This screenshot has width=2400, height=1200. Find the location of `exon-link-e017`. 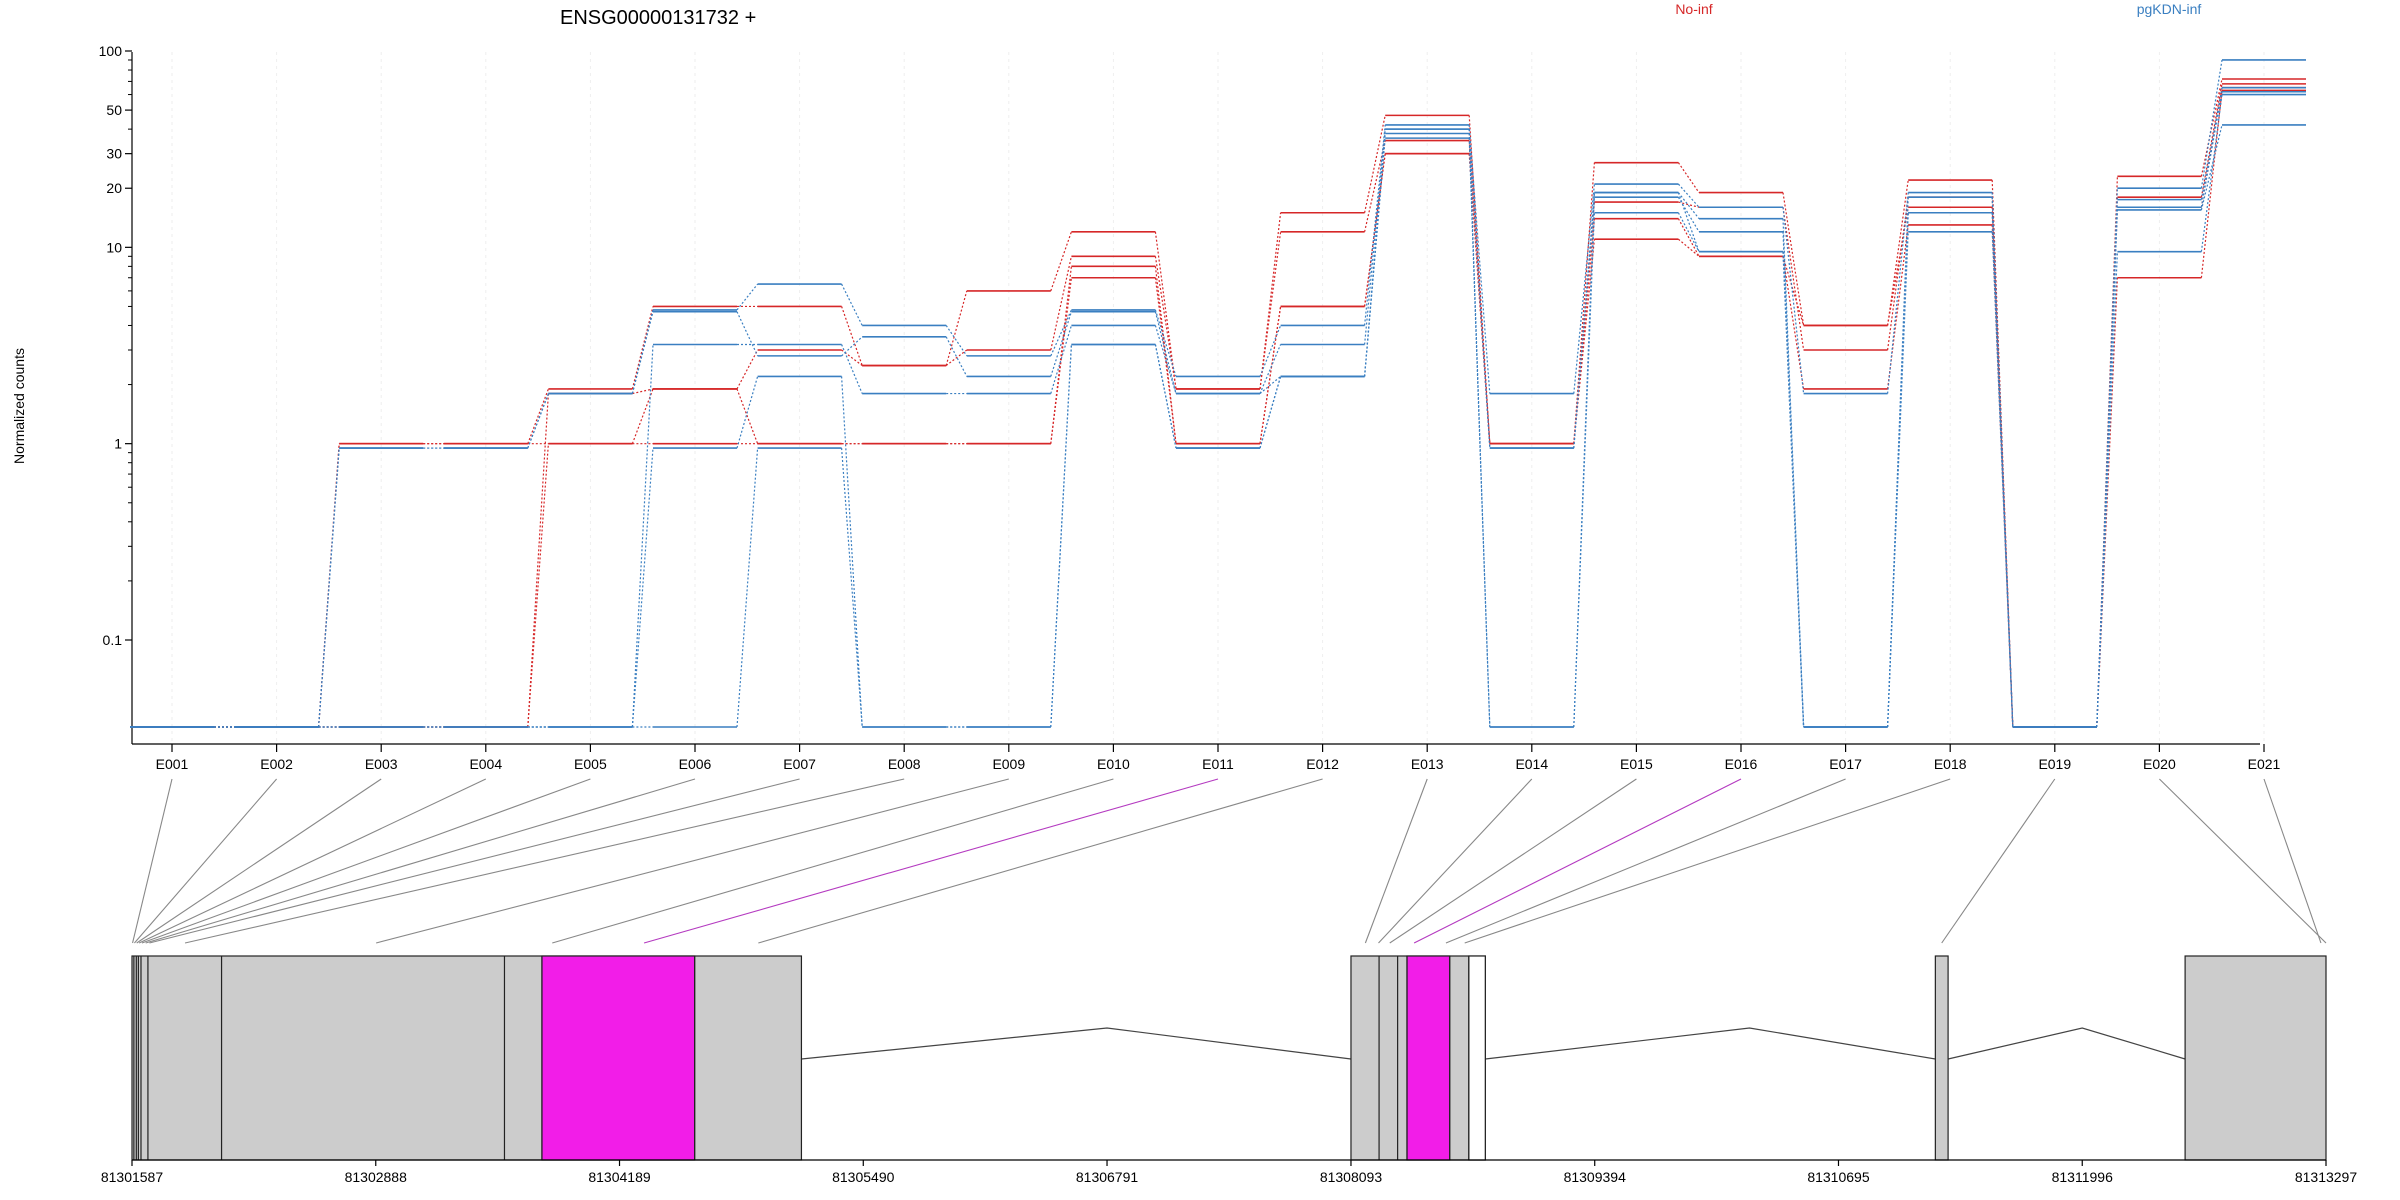

exon-link-e017 is located at coordinates (1645, 861).